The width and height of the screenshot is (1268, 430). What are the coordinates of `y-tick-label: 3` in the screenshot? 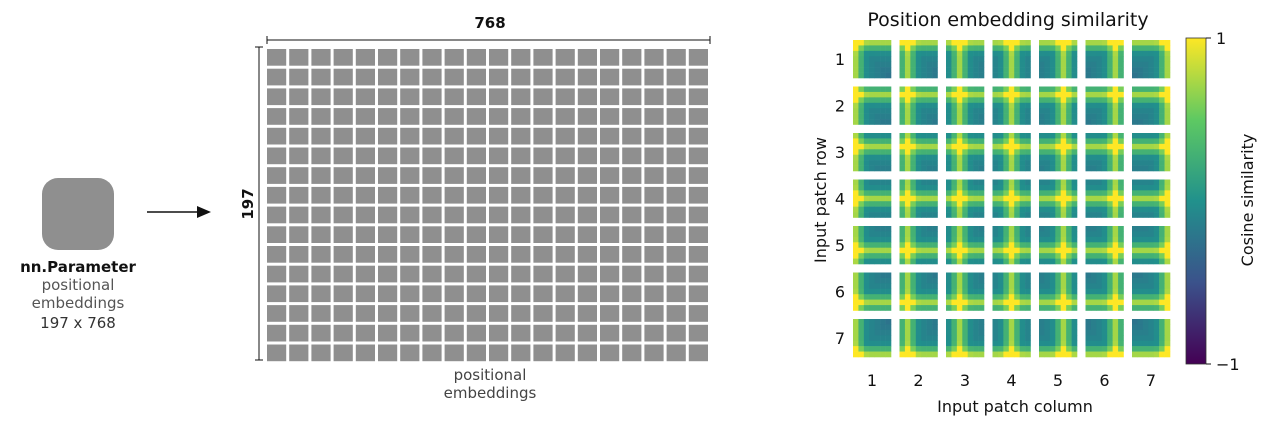 It's located at (840, 152).